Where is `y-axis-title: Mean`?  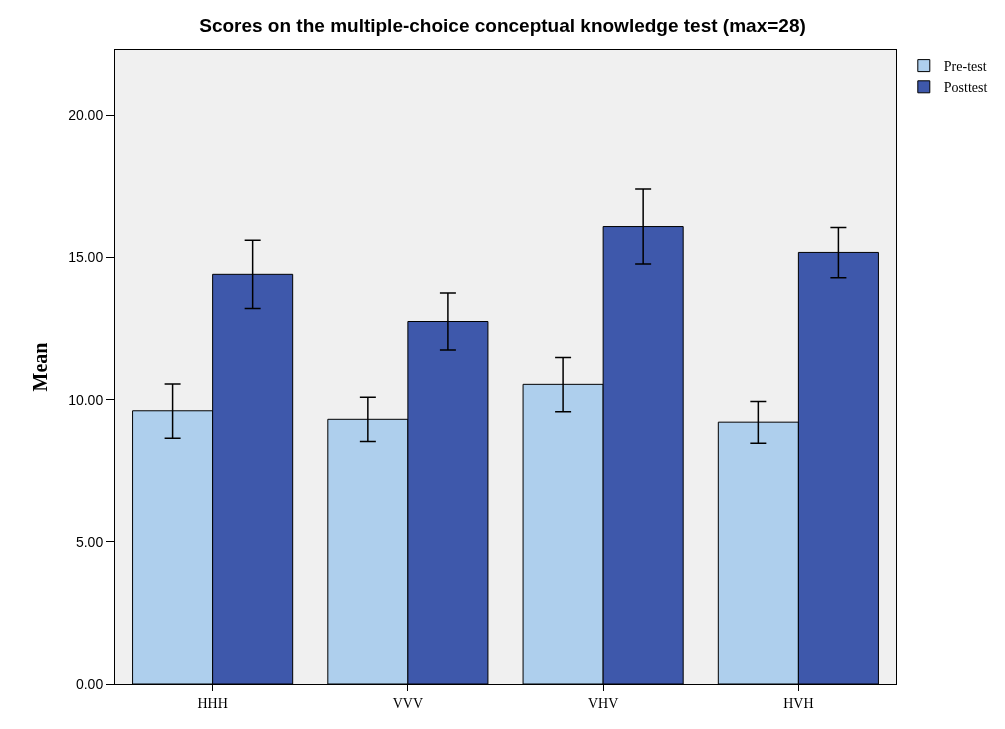 y-axis-title: Mean is located at coordinates (39, 367).